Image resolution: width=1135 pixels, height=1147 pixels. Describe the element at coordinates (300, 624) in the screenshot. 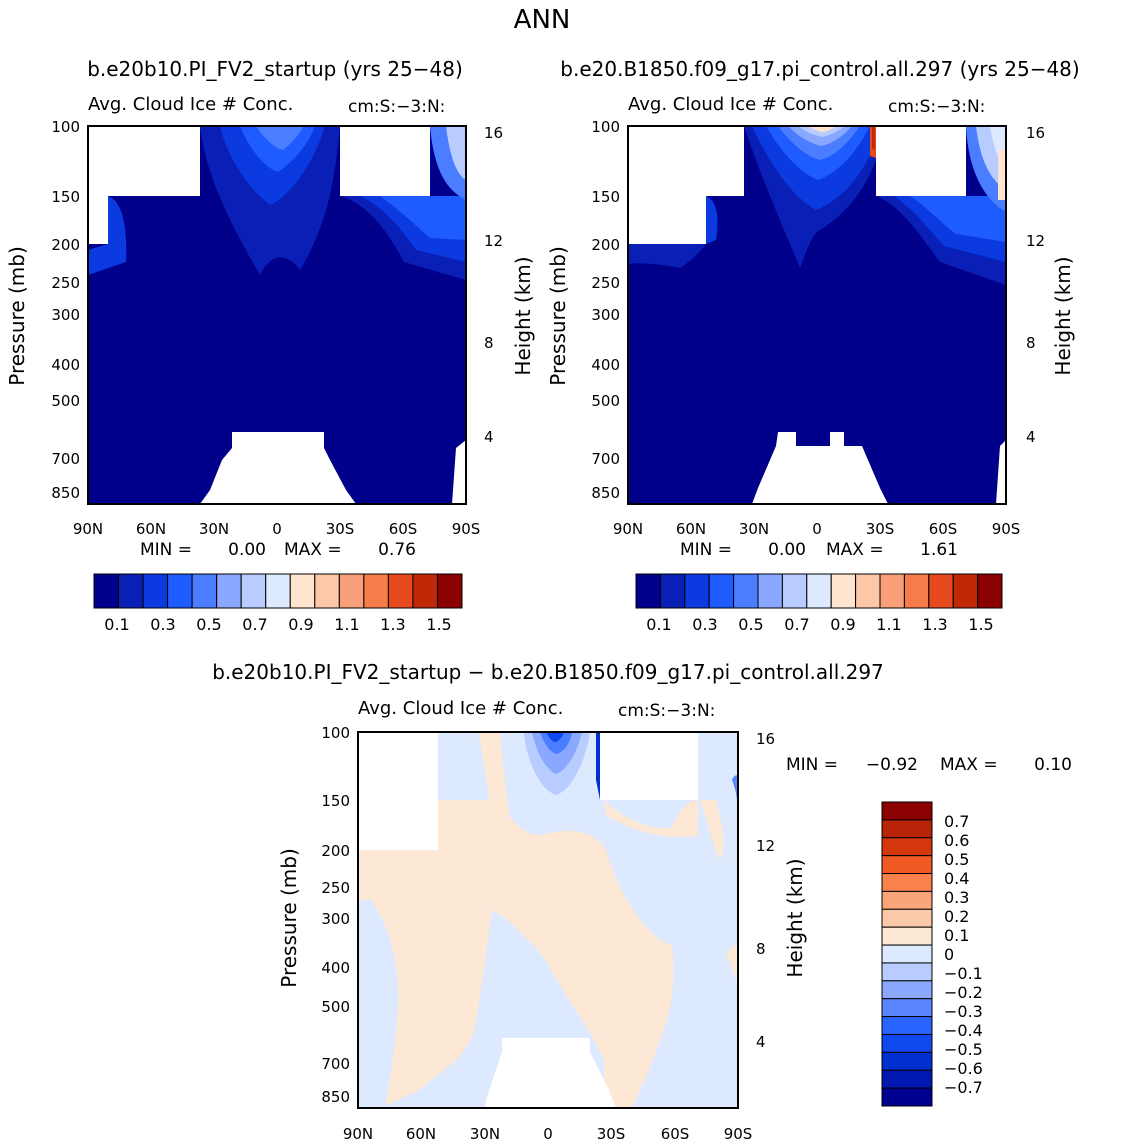

I see `colorbar-tick-label: 0.9` at that location.